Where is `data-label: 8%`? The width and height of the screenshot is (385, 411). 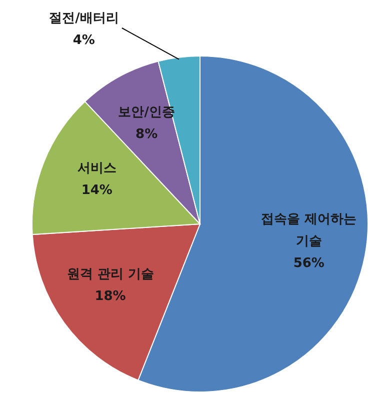 data-label: 8% is located at coordinates (147, 134).